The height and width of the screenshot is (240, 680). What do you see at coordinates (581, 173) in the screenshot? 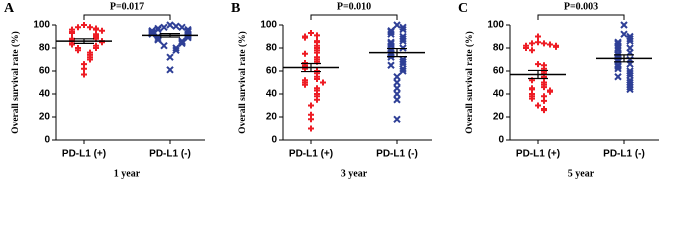
I see `x-axis-label: 5 year` at bounding box center [581, 173].